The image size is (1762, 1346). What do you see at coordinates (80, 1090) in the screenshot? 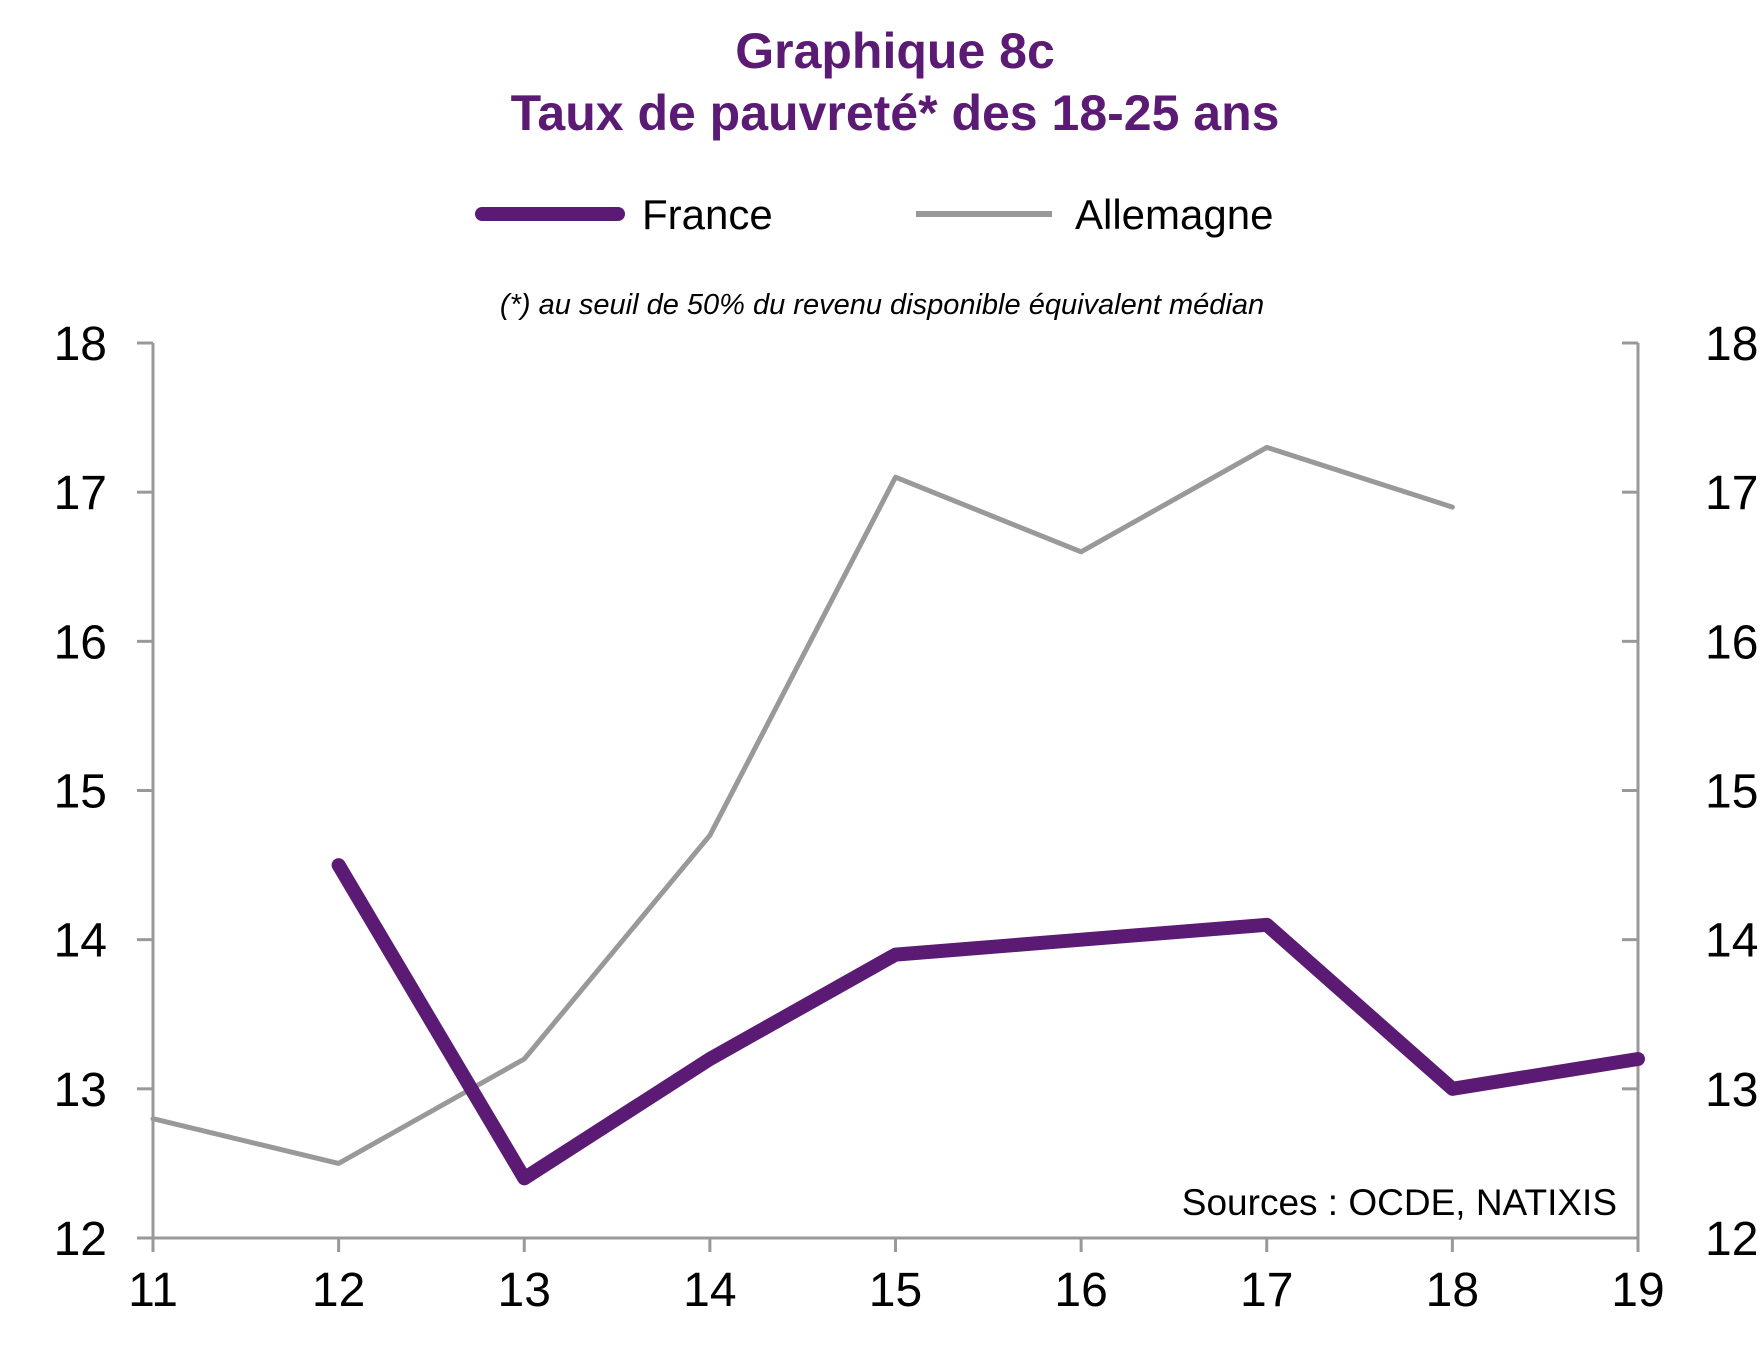
I see `y-tick-label-left: 13` at bounding box center [80, 1090].